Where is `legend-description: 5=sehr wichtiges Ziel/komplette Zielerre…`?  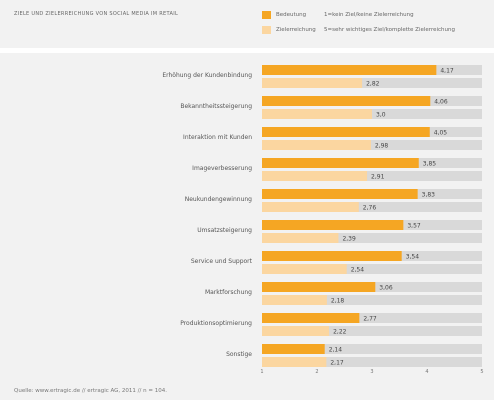
legend-description: 5=sehr wichtiges Ziel/komplette Zielerre… is located at coordinates (389, 30).